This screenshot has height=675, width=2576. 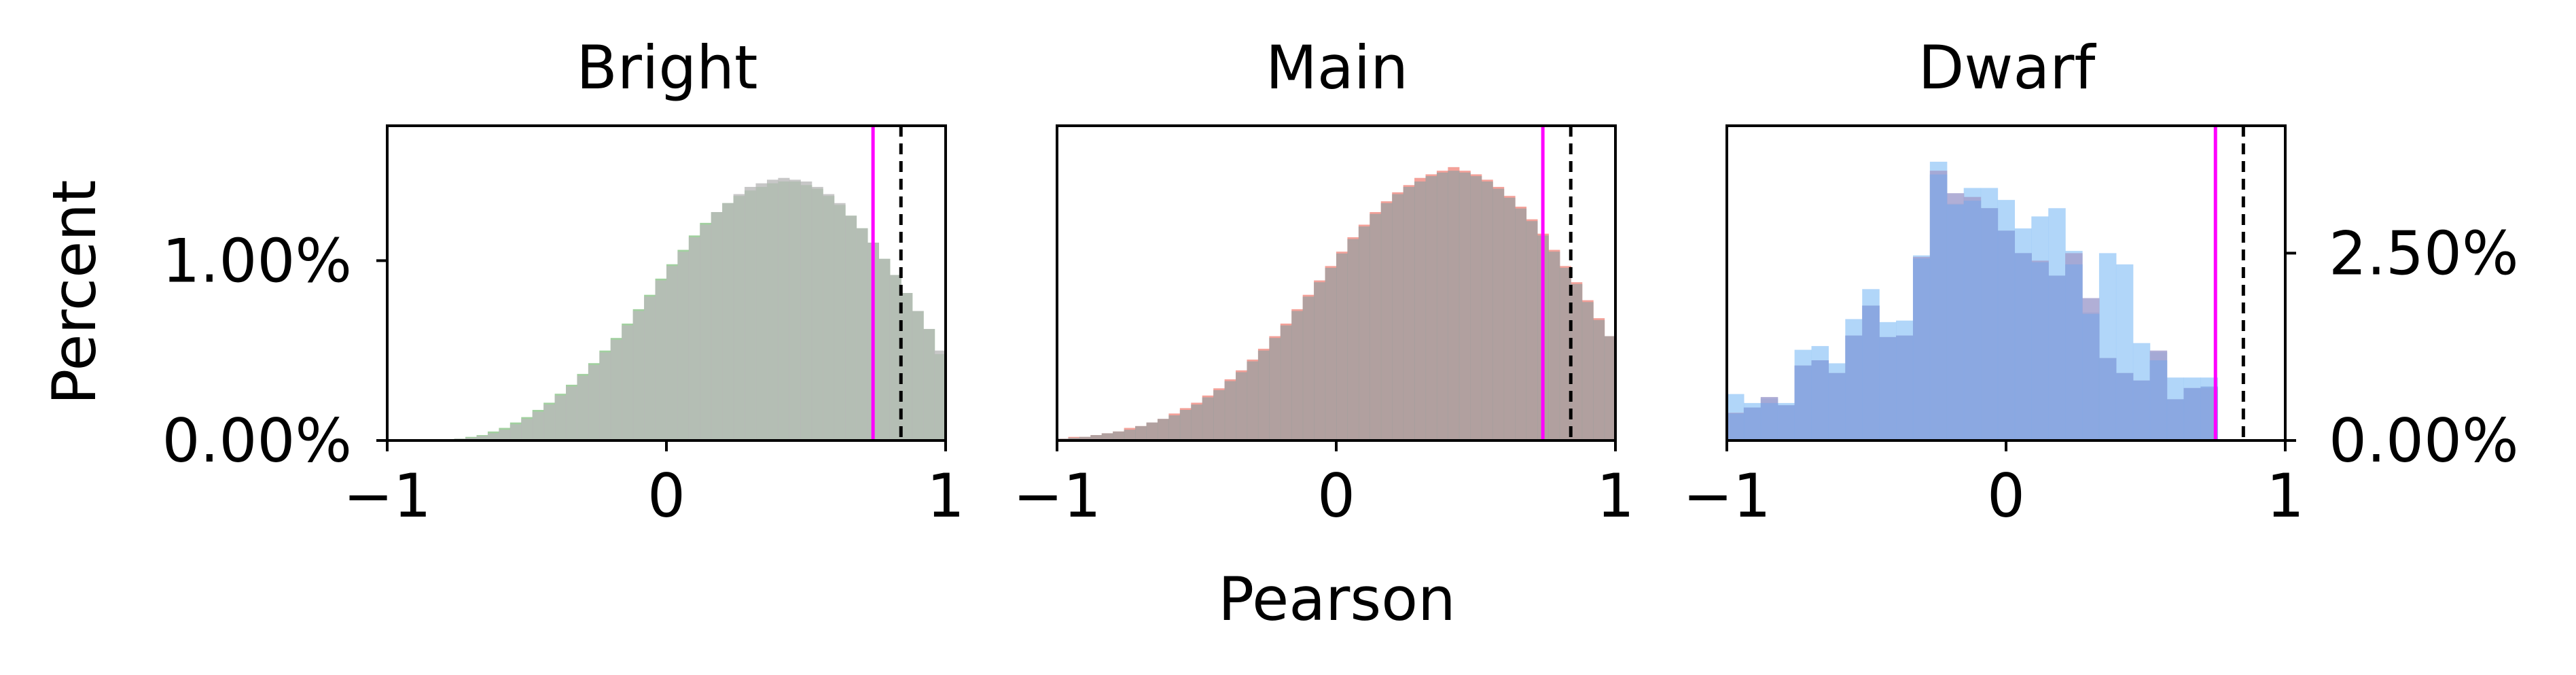 I want to click on x-axis-label: Pearson, so click(x=1337, y=599).